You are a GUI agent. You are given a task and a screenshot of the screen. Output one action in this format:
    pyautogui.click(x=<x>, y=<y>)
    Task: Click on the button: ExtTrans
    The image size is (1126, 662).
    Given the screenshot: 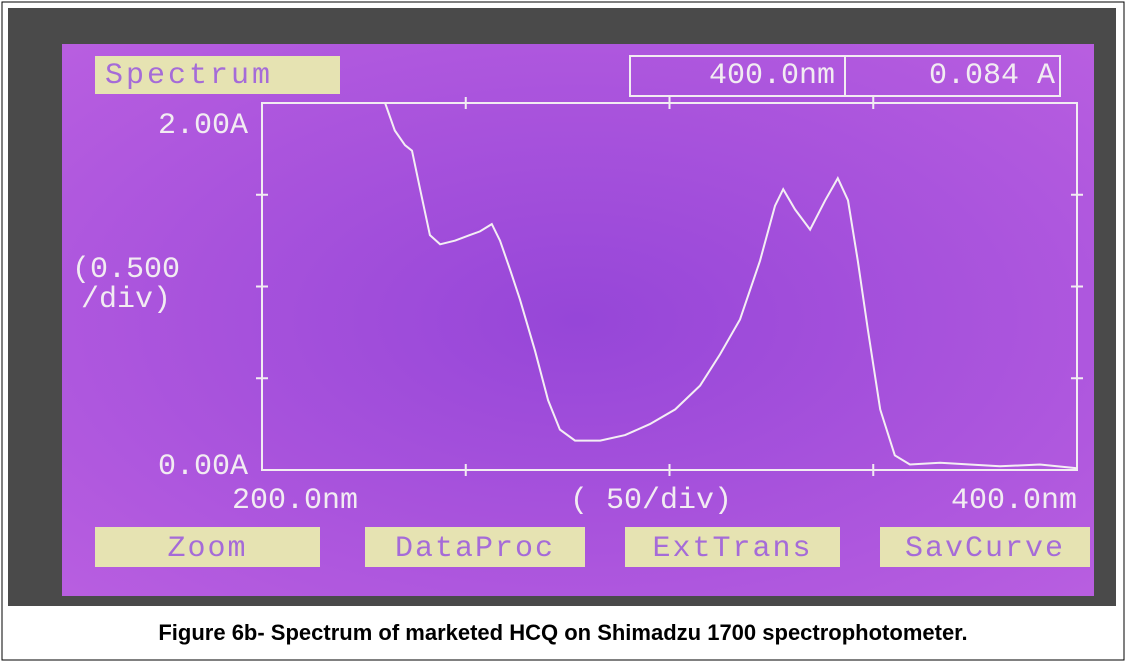 What is the action you would take?
    pyautogui.click(x=732, y=549)
    